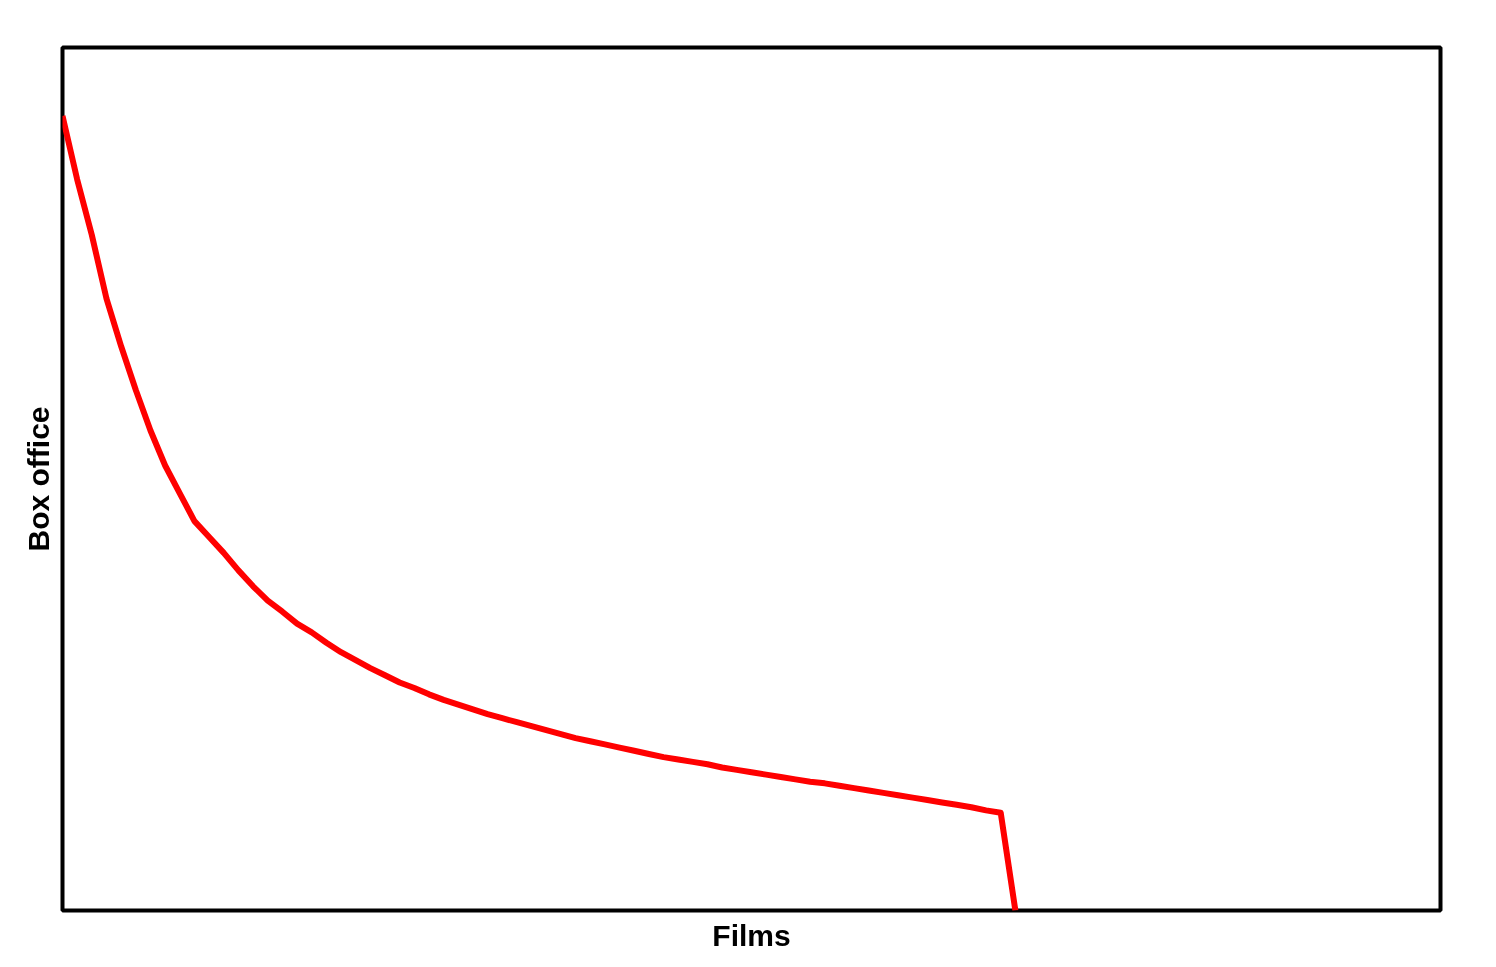  I want to click on x-axis-title: Films, so click(751, 935).